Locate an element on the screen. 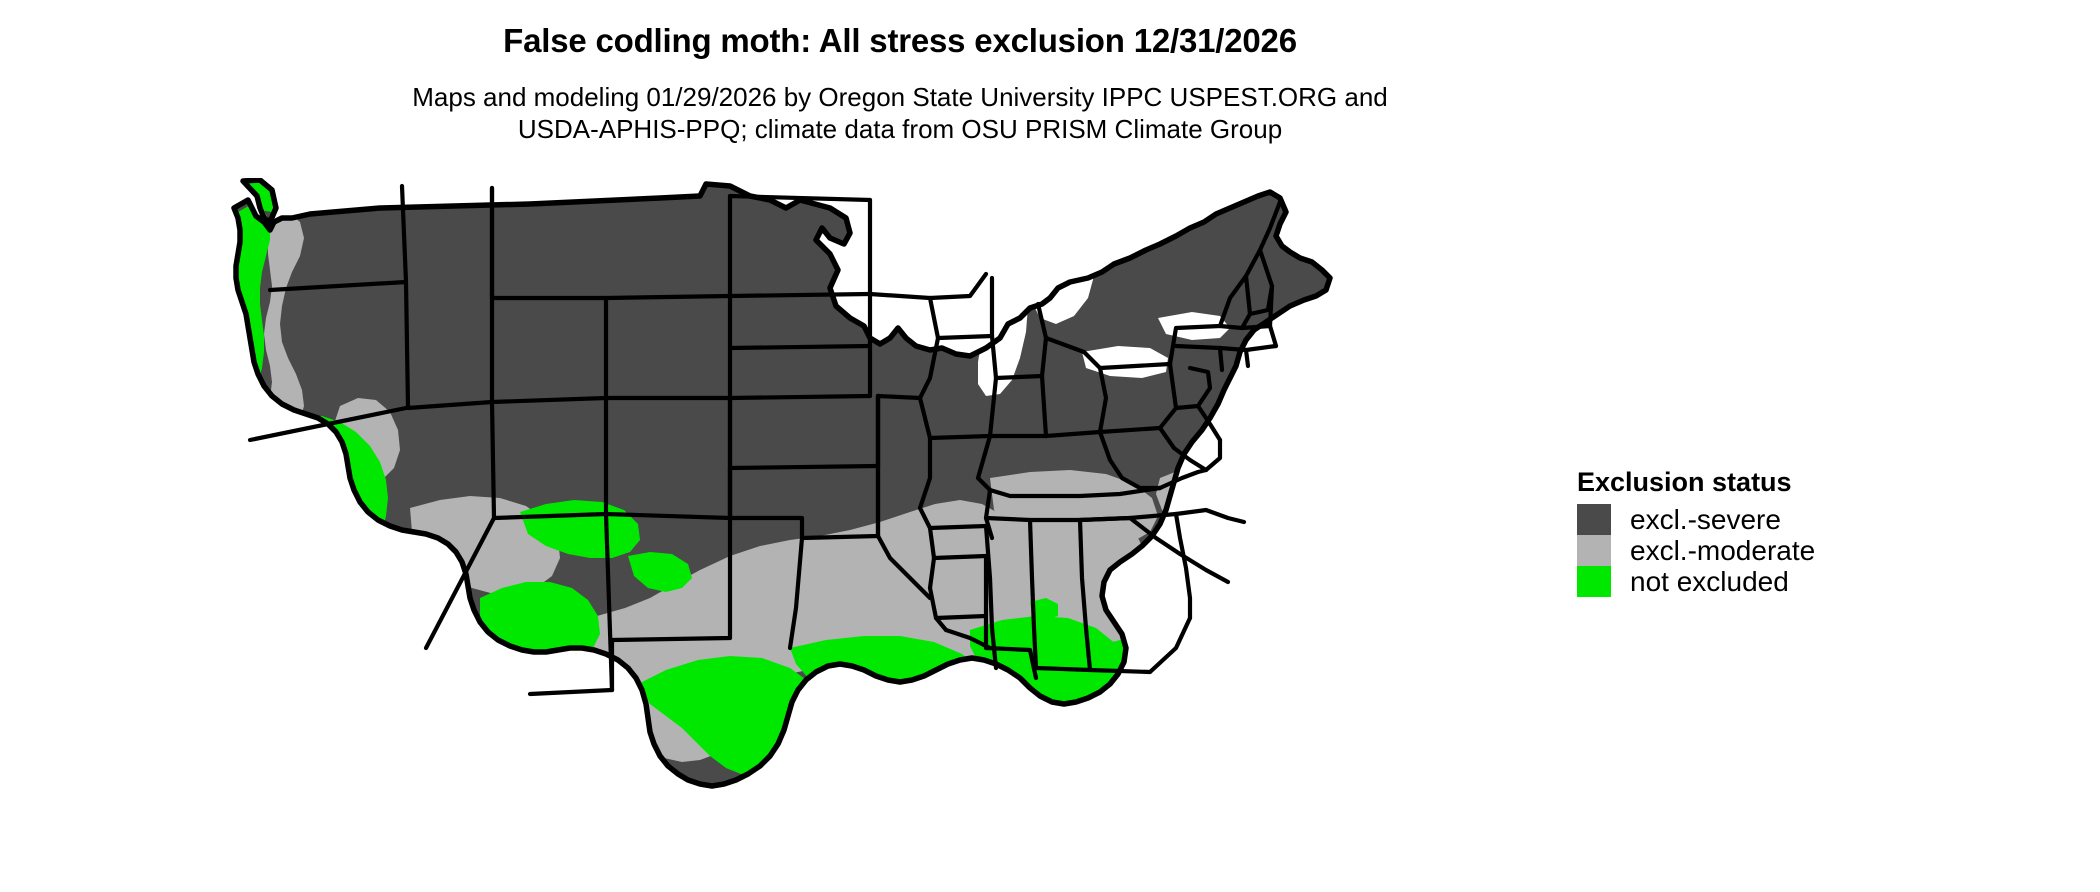 The width and height of the screenshot is (2100, 892). great-lakes is located at coordinates (1058, 295).